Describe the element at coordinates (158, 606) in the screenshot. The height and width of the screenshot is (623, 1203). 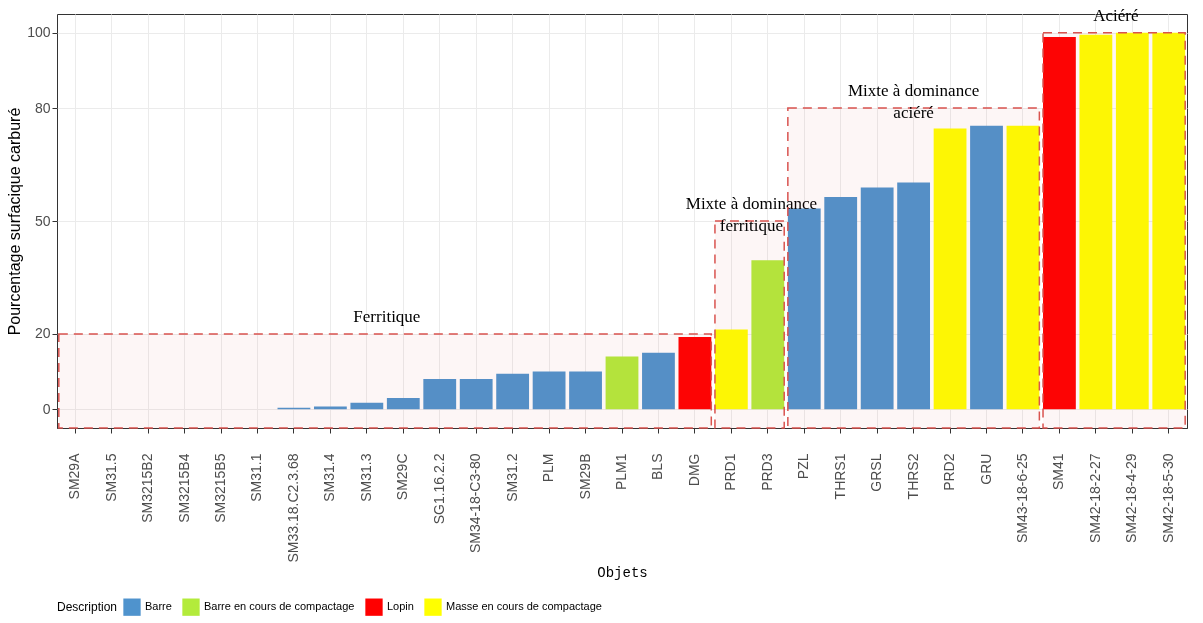
I see `legend-label: Barre` at that location.